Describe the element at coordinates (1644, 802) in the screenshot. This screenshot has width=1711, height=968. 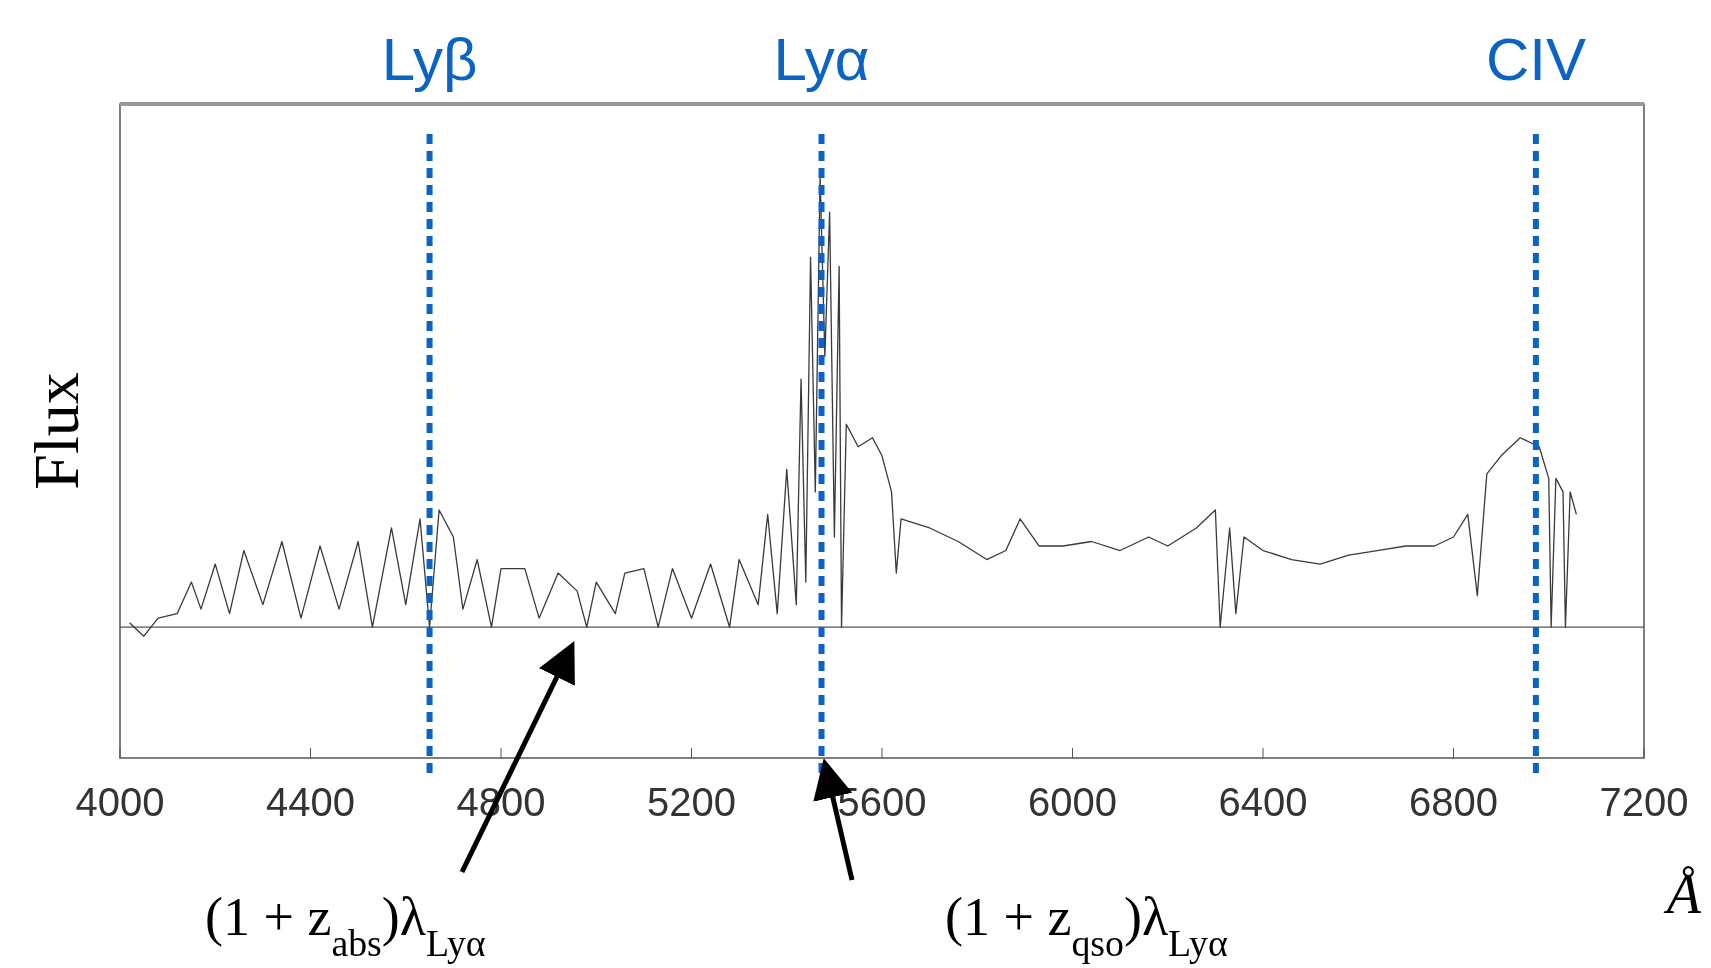
I see `x-tick-label: 7200` at that location.